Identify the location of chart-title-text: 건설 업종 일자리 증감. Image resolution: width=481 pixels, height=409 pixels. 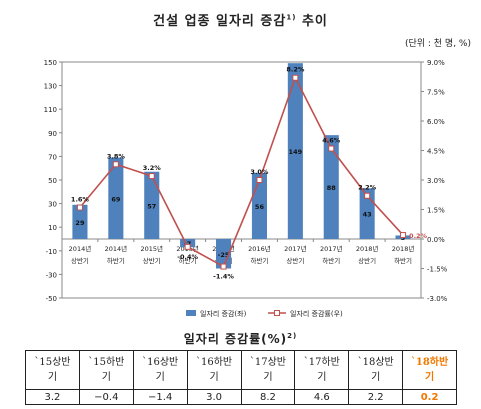
(220, 21).